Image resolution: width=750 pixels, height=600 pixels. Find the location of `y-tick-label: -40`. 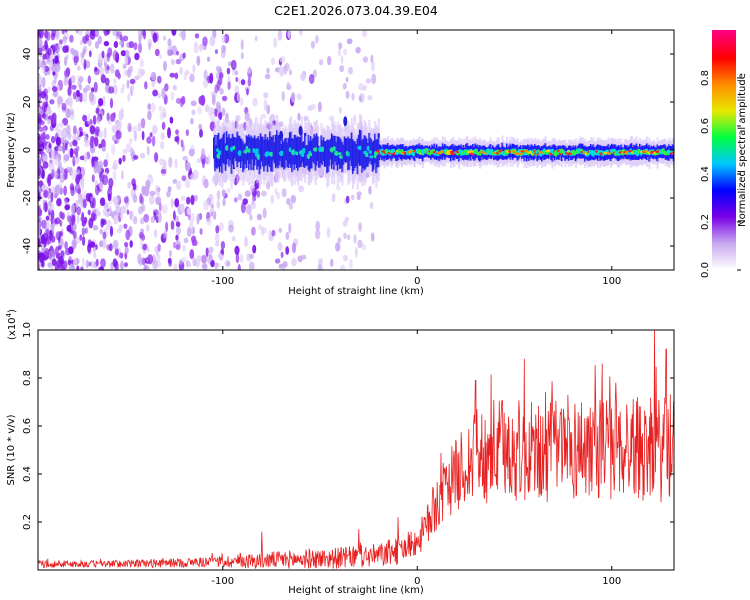

y-tick-label: -40 is located at coordinates (27, 246).